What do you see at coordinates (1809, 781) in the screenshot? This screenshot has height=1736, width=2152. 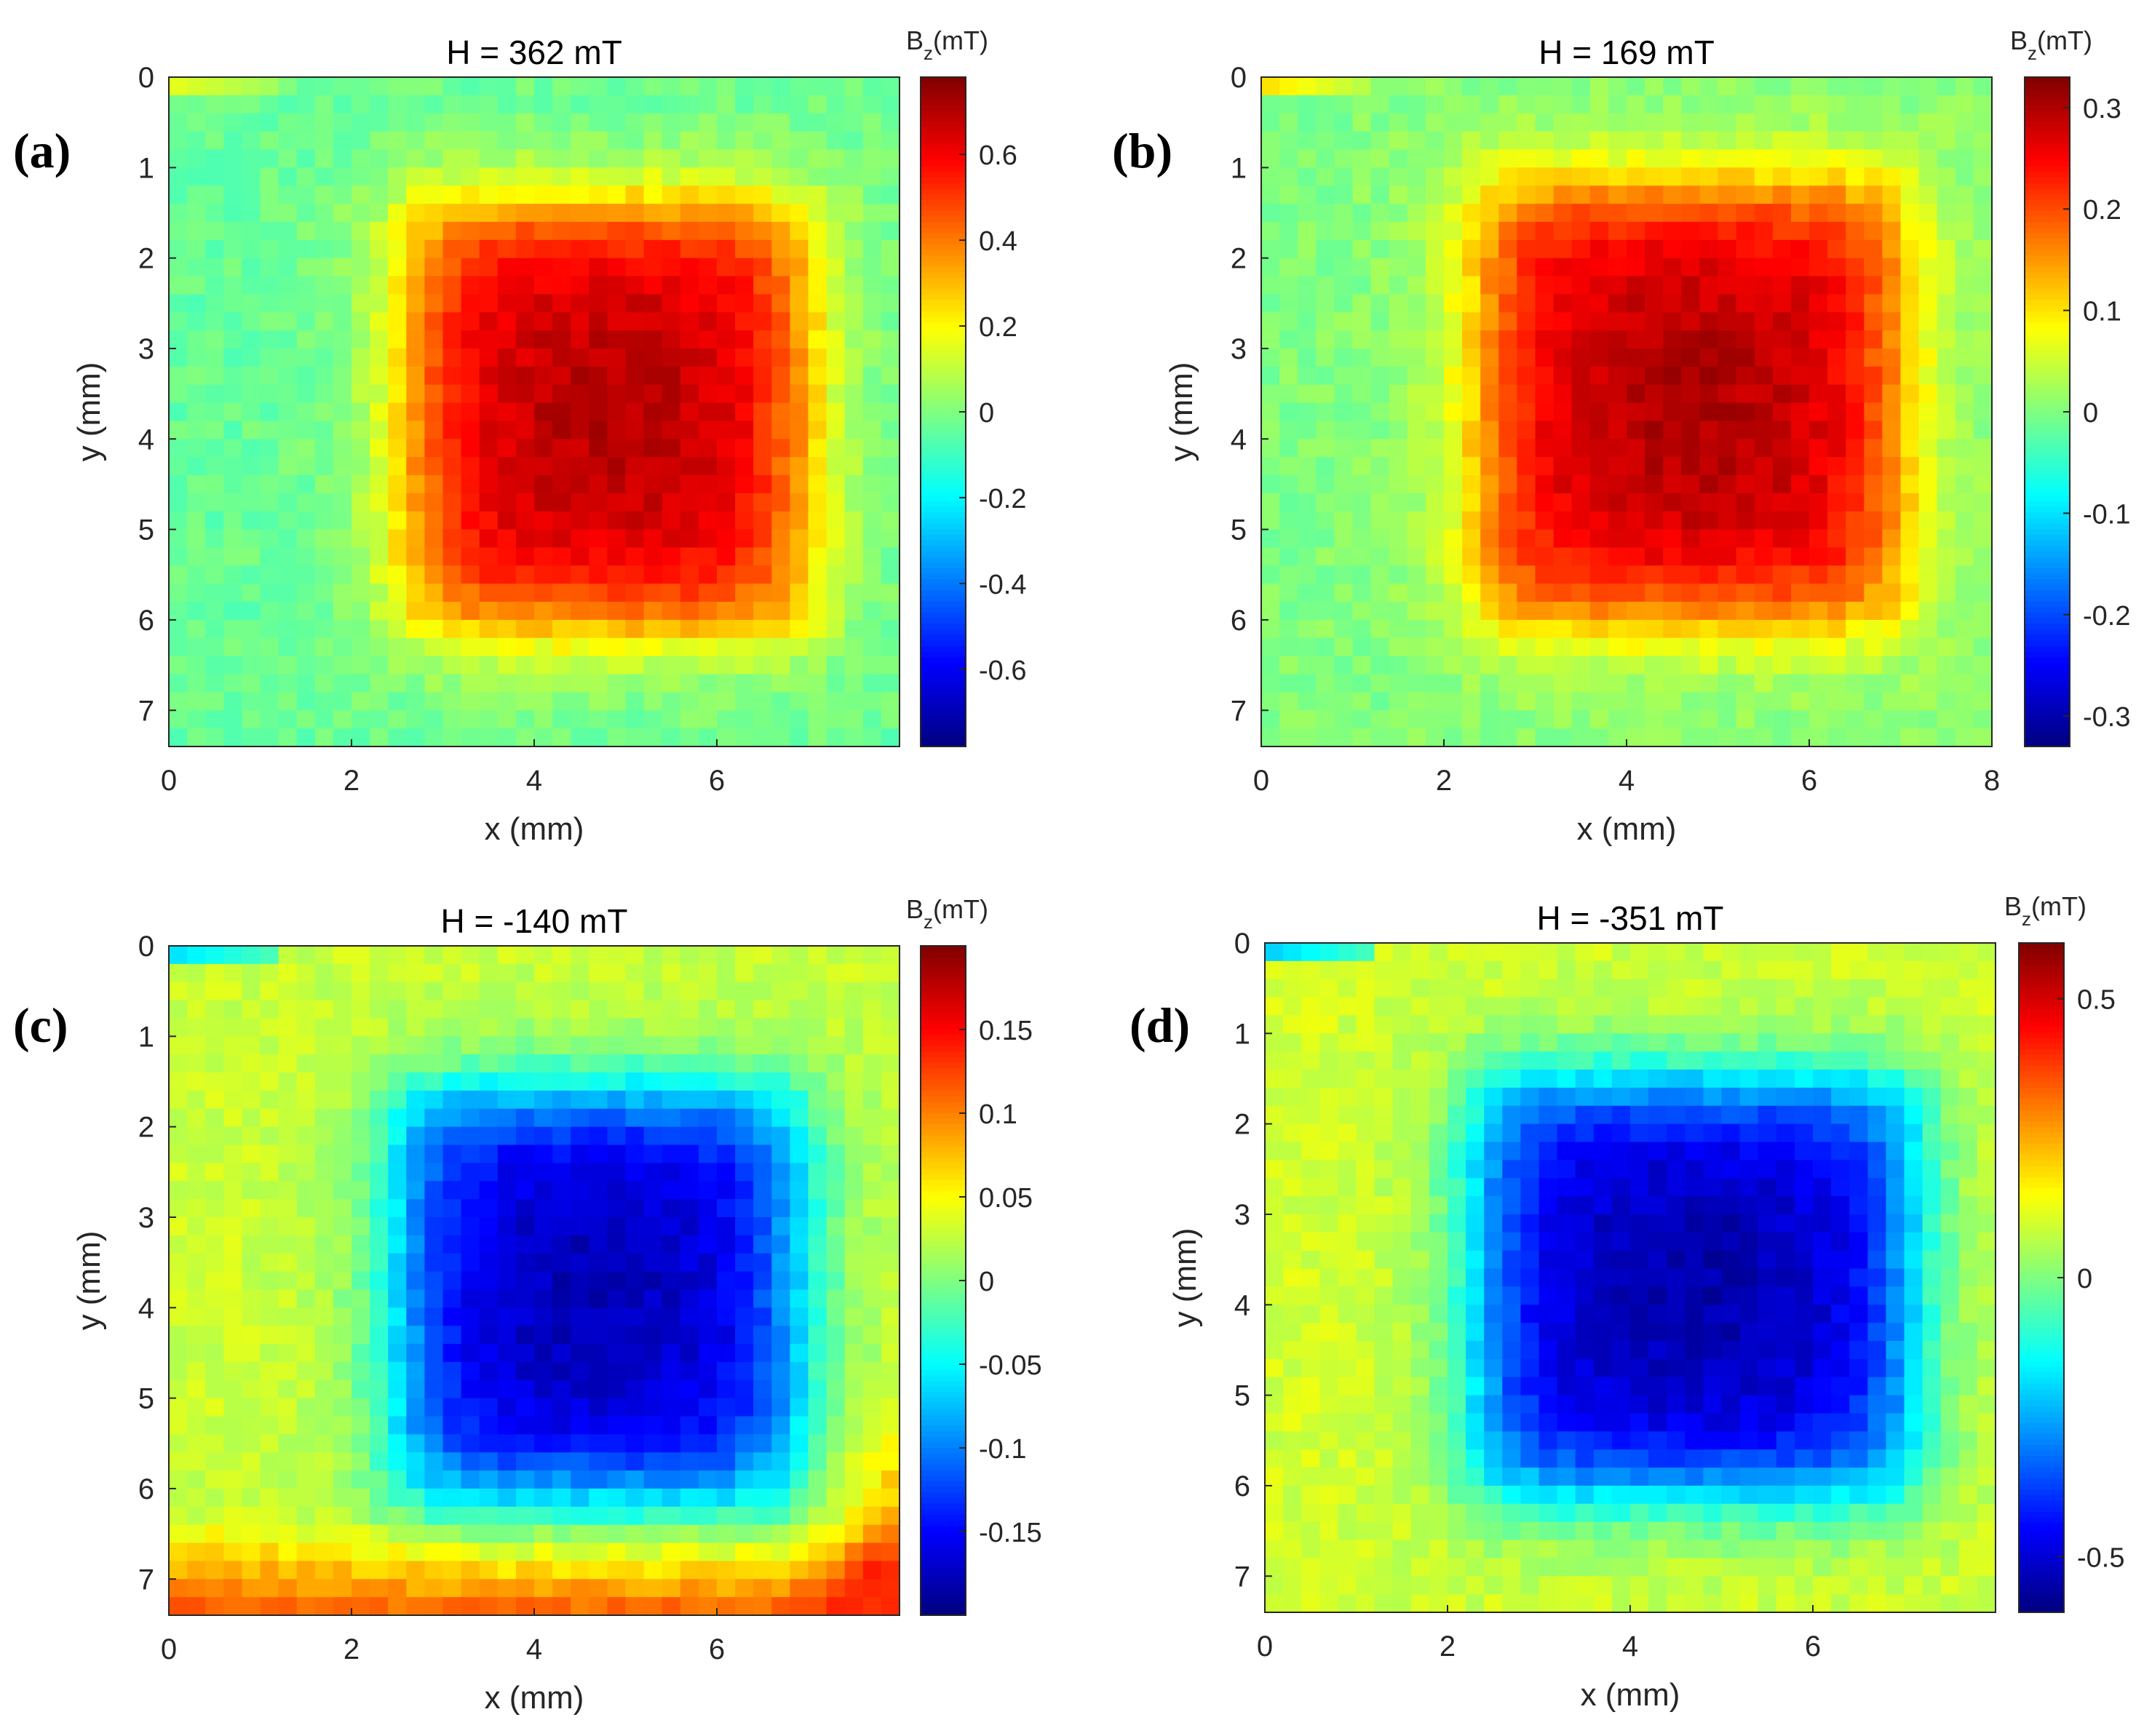 I see `x-tick-label: 6` at bounding box center [1809, 781].